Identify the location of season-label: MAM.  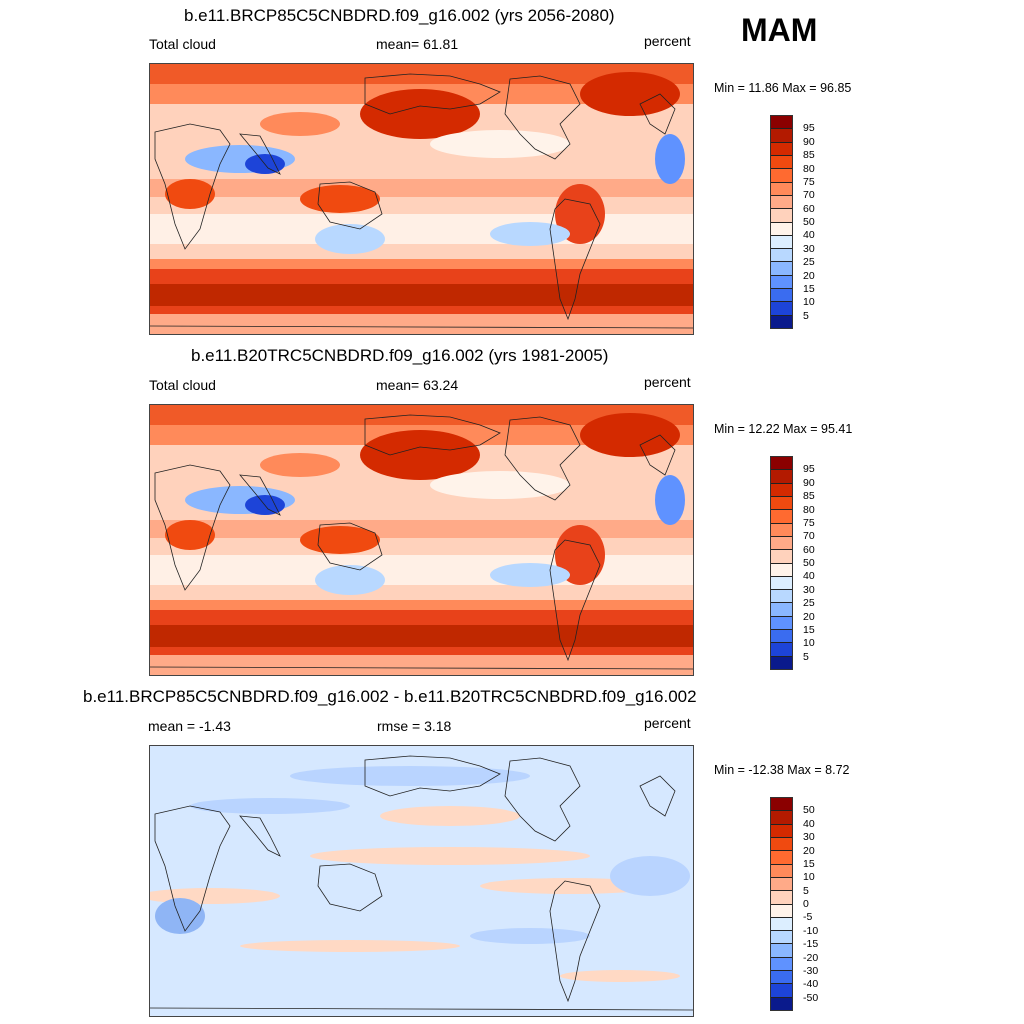
(779, 30).